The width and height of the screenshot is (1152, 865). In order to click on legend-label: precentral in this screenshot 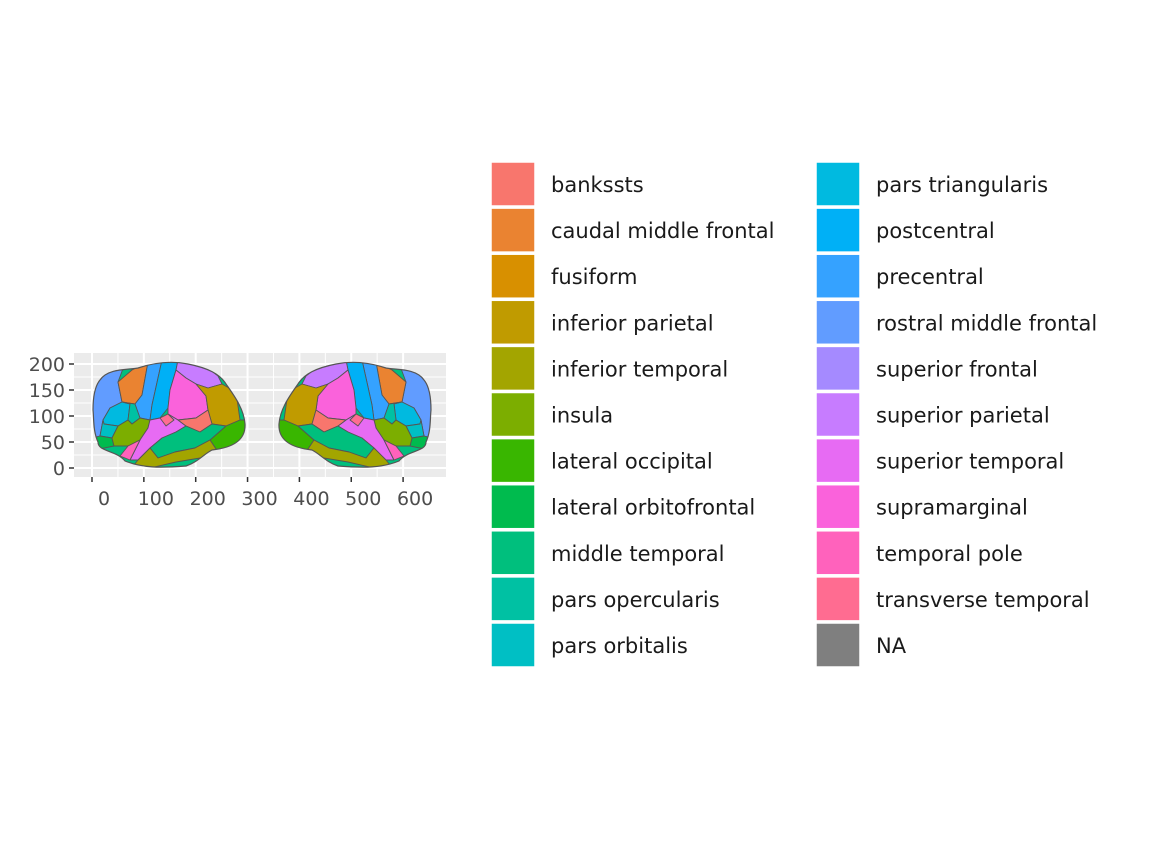, I will do `click(930, 277)`.